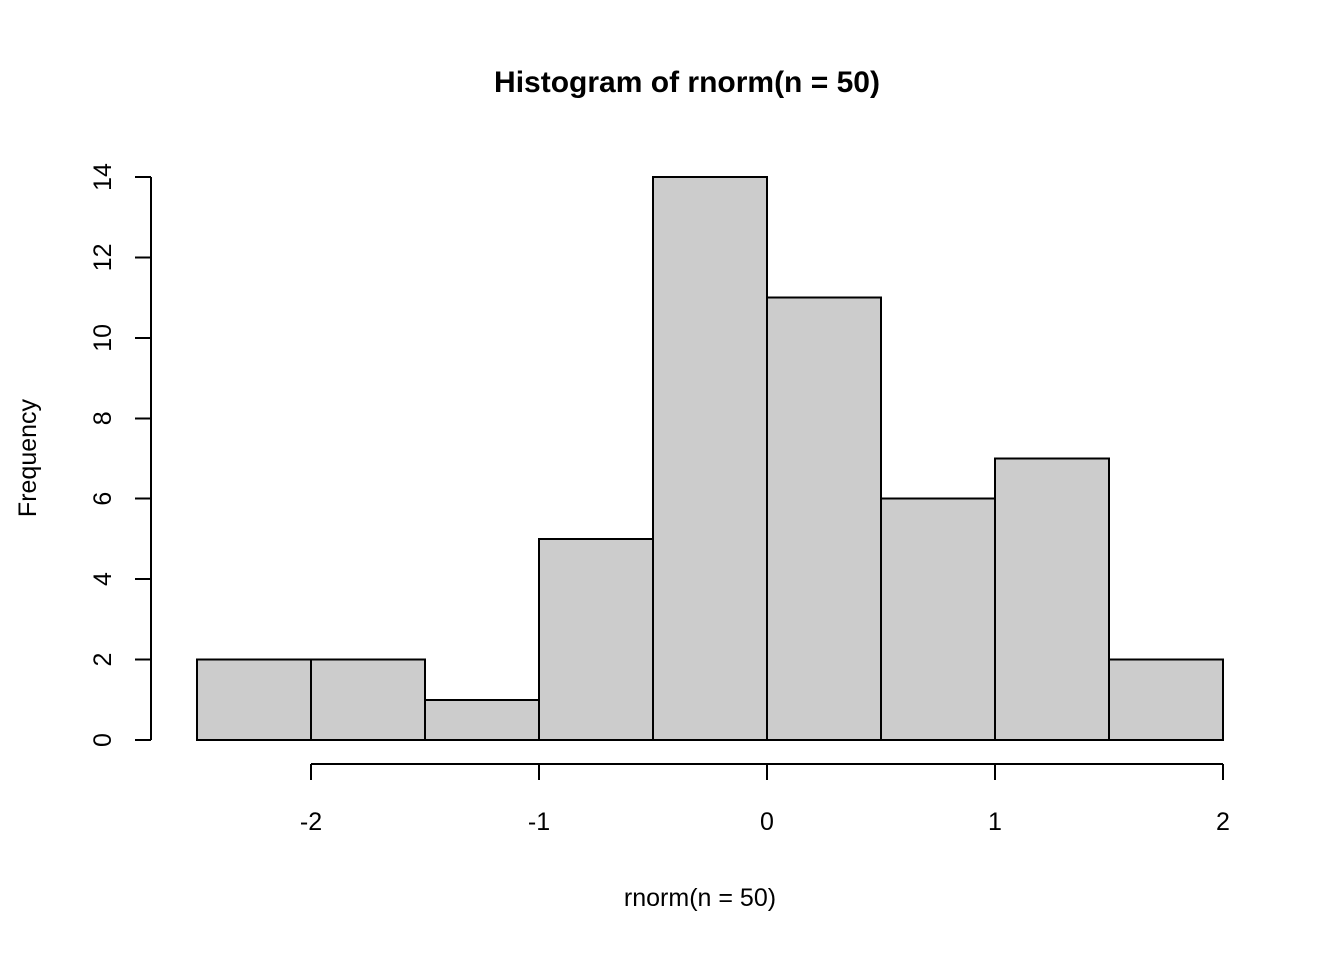 This screenshot has height=960, width=1344. What do you see at coordinates (103, 499) in the screenshot?
I see `y-tick-label: 6` at bounding box center [103, 499].